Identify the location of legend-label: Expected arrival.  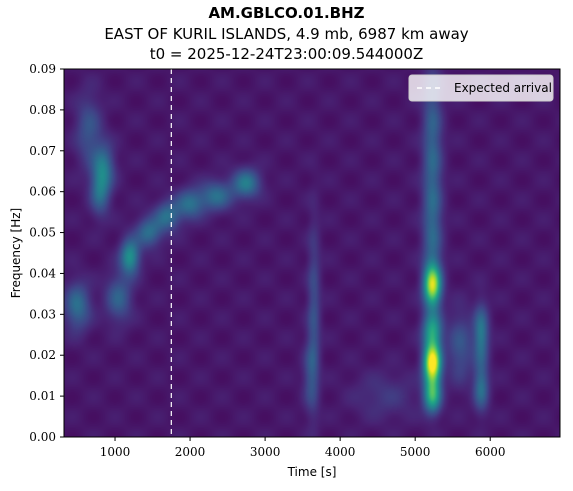
(503, 88).